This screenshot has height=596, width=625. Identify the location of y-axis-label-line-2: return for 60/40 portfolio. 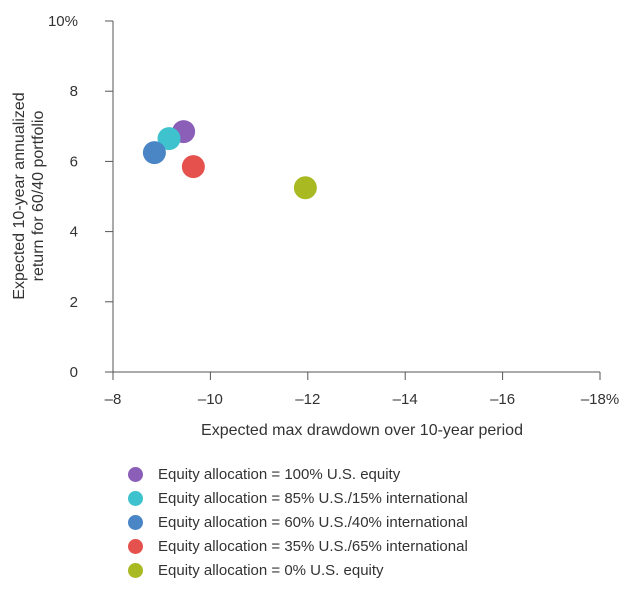
(38, 196).